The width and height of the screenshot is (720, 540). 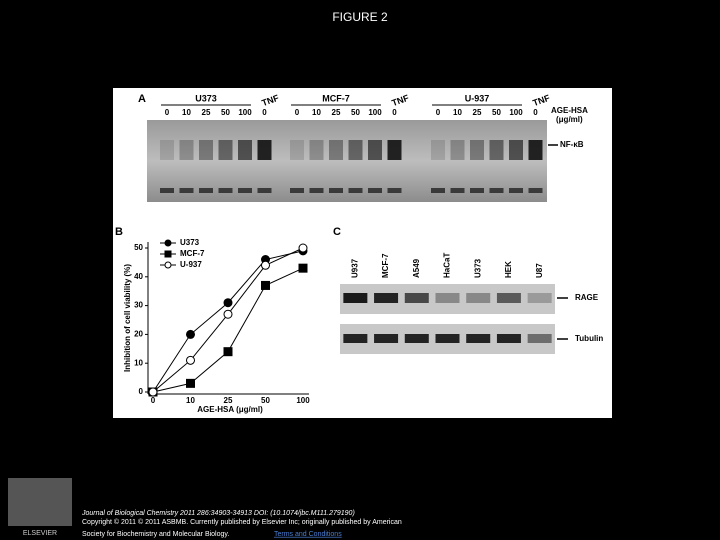 I want to click on terms-link: Terms and Conditions, so click(x=308, y=534).